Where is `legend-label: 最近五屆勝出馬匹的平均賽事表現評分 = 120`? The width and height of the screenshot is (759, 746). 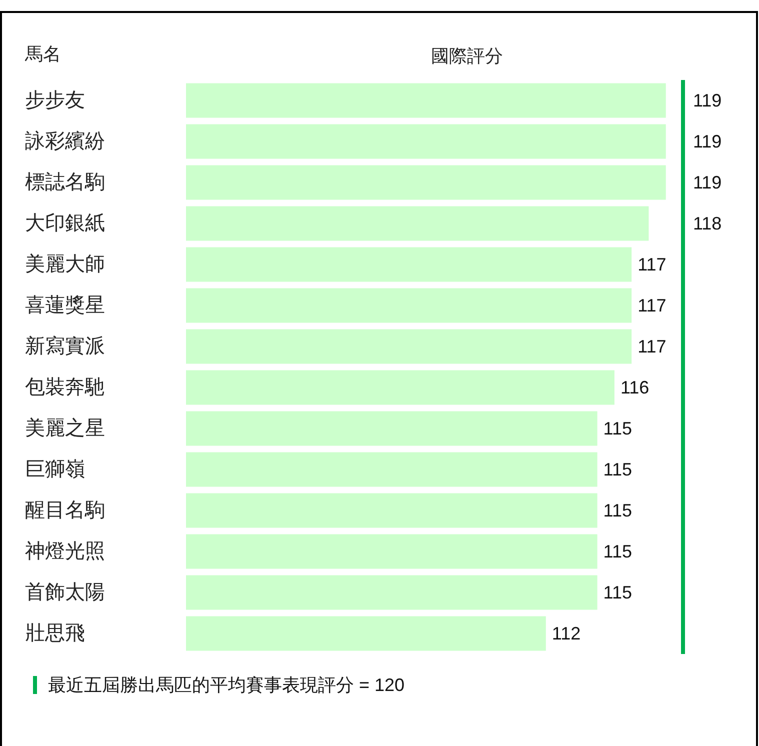
legend-label: 最近五屆勝出馬匹的平均賽事表現評分 = 120 is located at coordinates (226, 685).